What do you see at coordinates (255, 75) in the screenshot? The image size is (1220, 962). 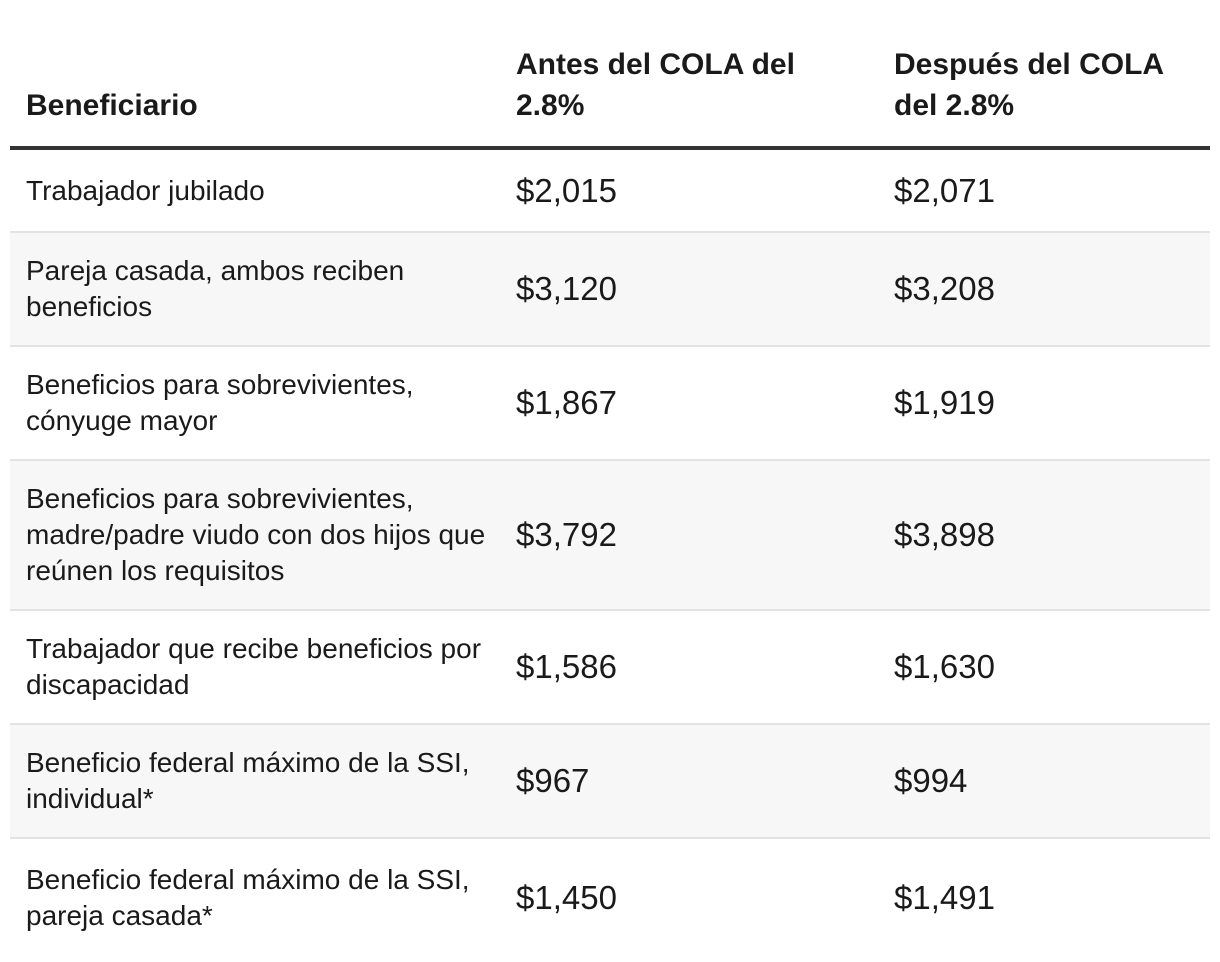 I see `header-beneficiary: Beneficiario` at bounding box center [255, 75].